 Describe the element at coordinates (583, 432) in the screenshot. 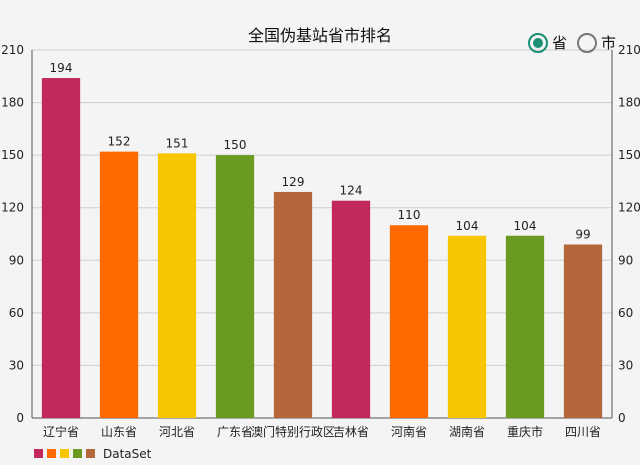

I see `x-tick-label: 四川省` at that location.